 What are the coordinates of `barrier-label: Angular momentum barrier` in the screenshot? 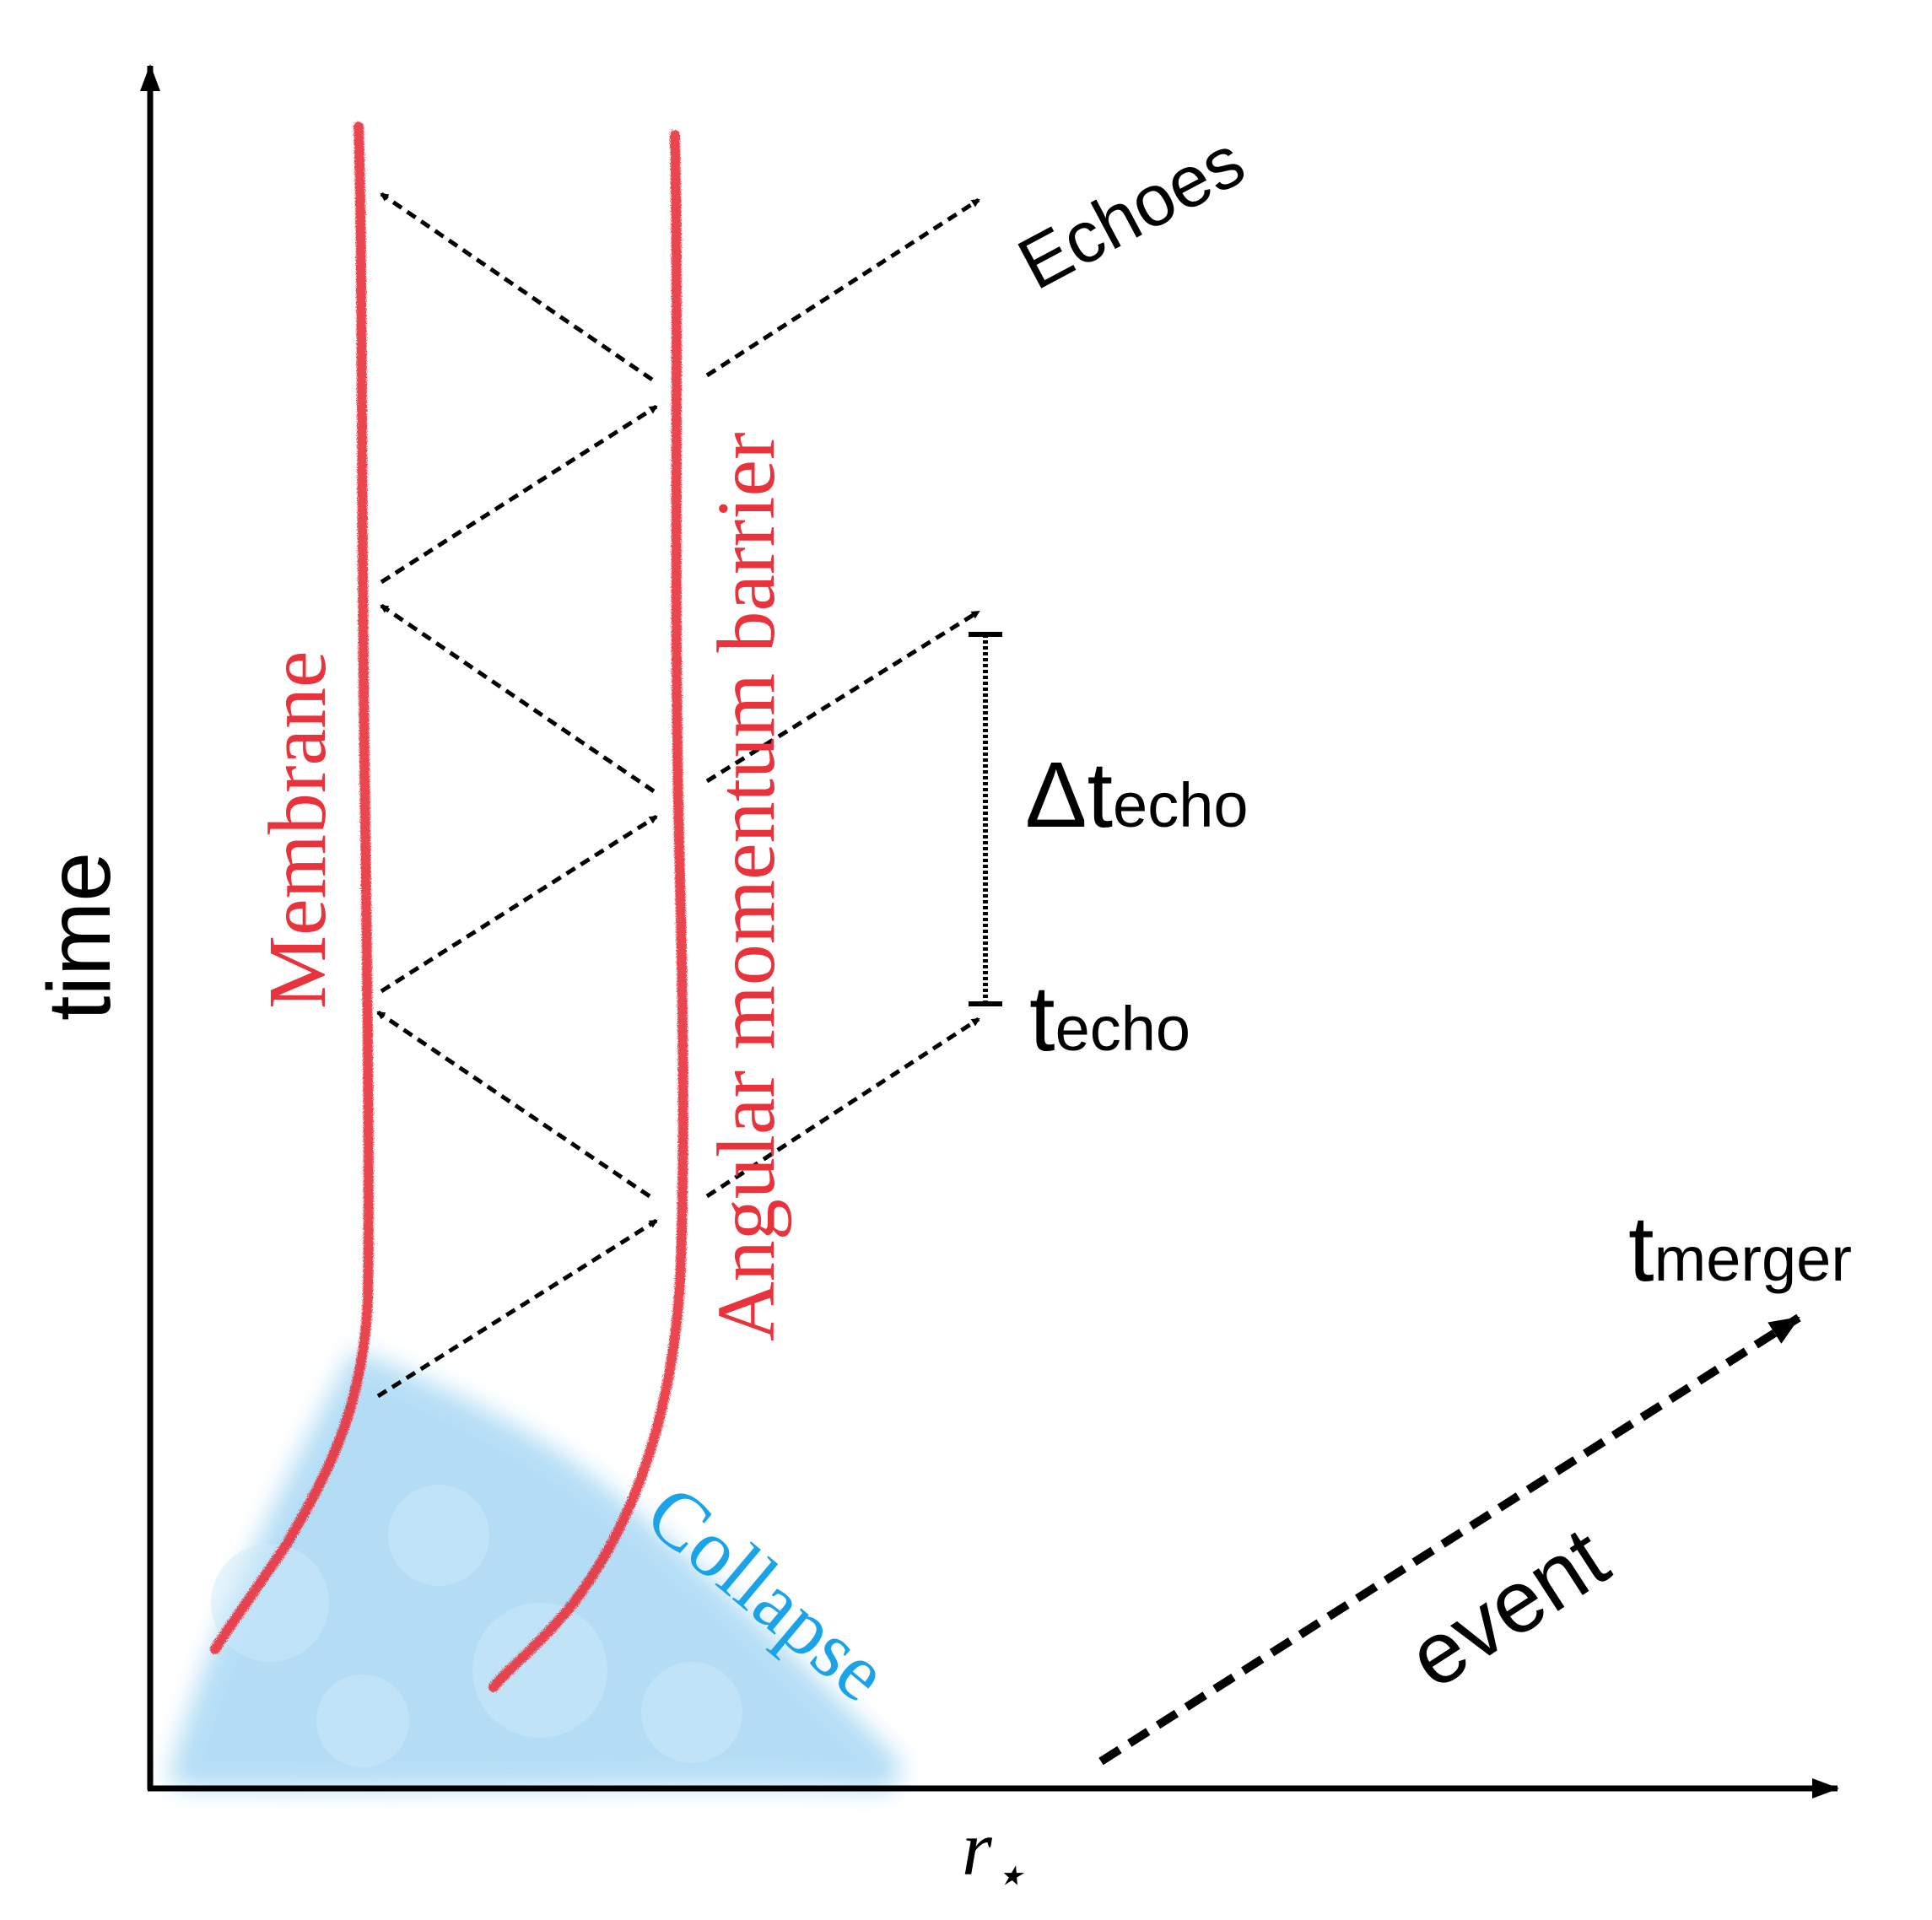 It's located at (746, 886).